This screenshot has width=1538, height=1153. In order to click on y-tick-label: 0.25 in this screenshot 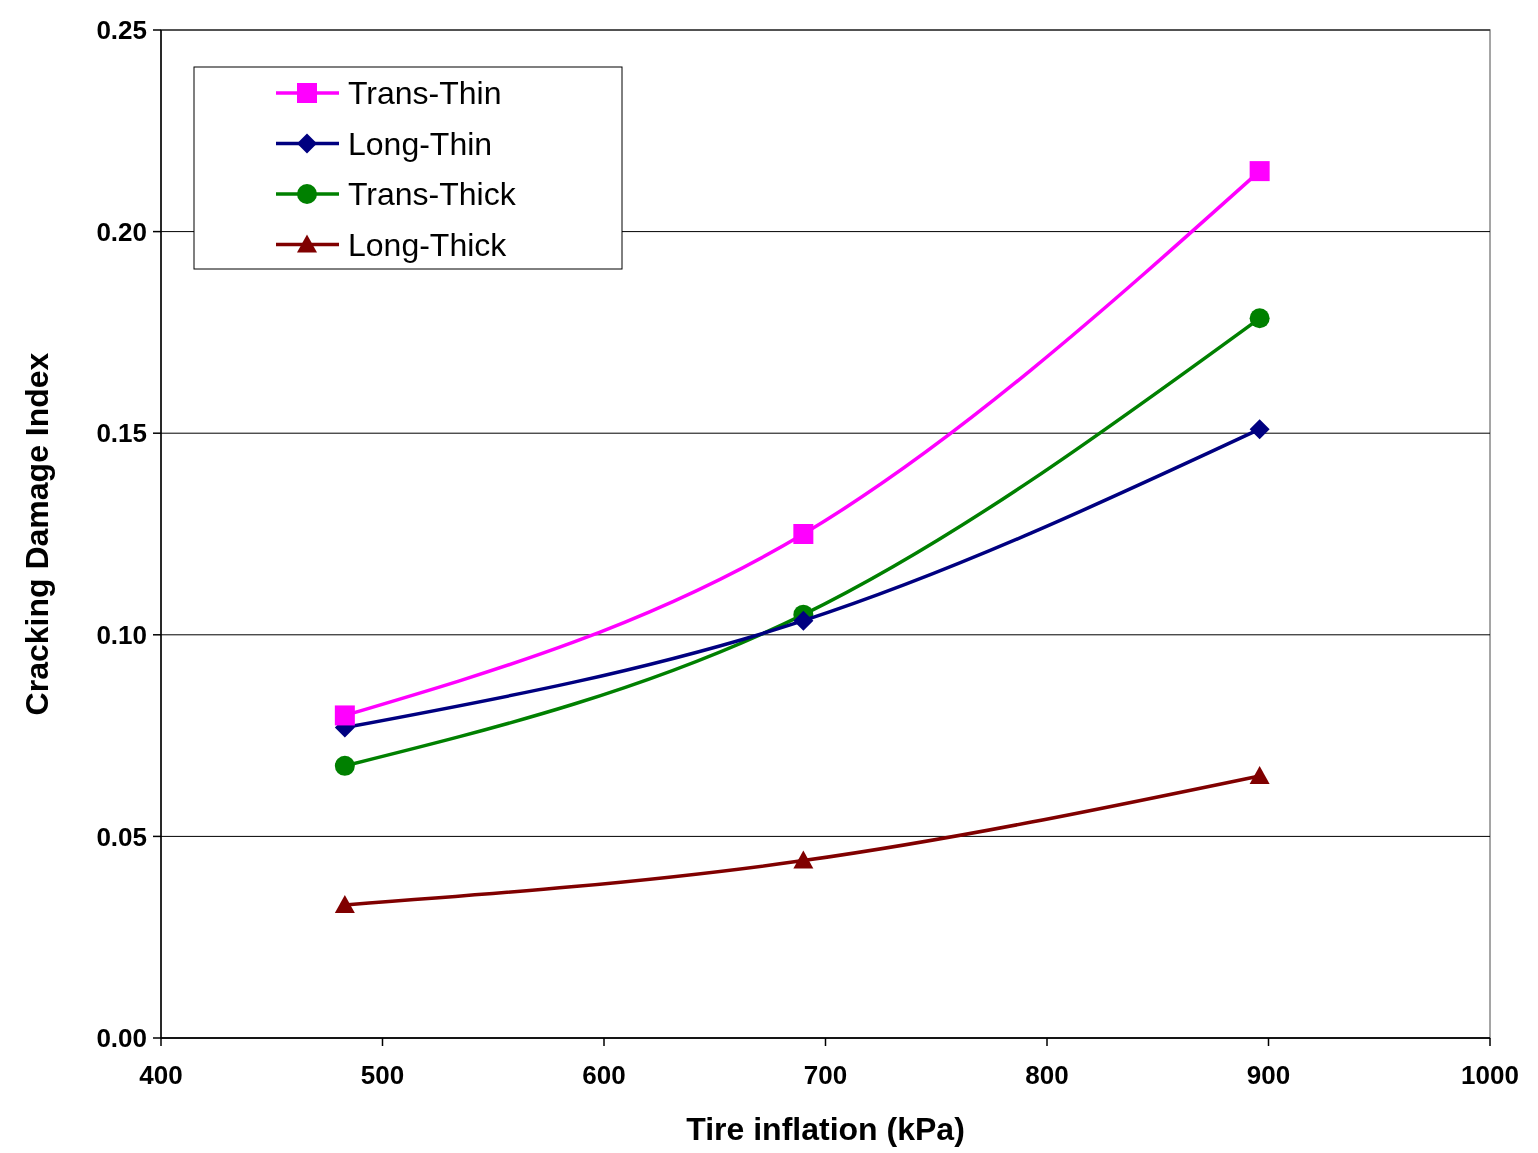, I will do `click(121, 30)`.